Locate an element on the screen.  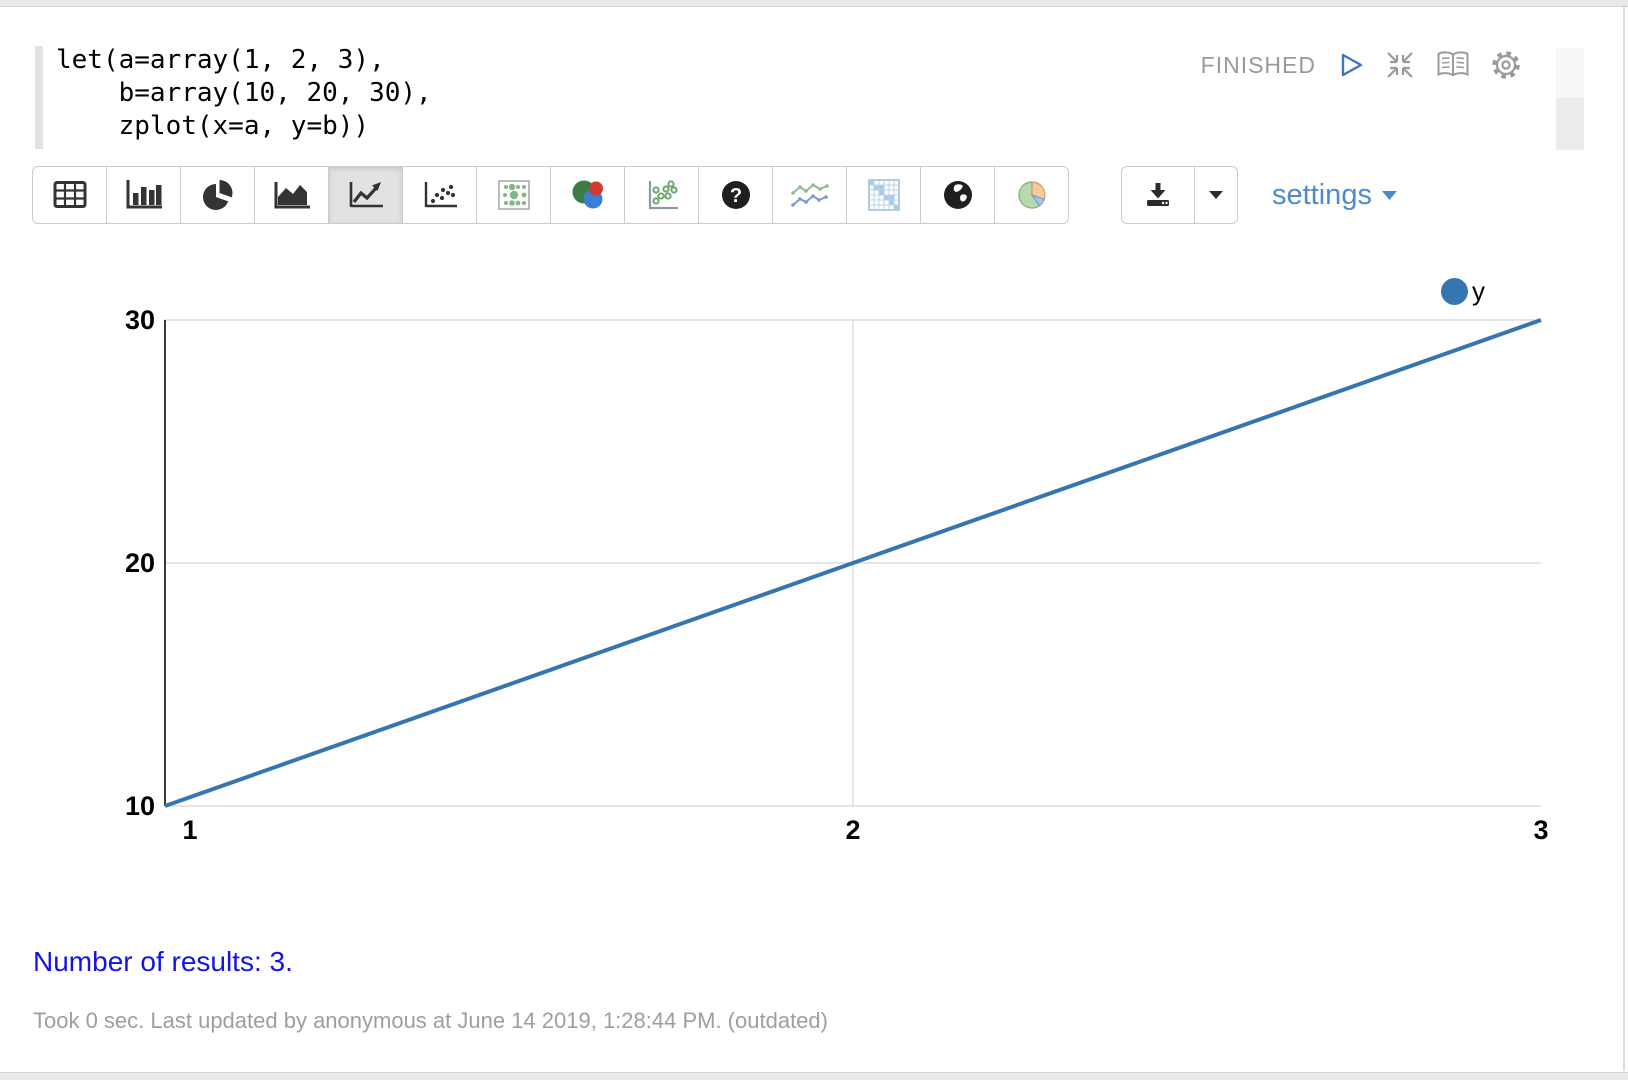
chart-type-venn-button is located at coordinates (587, 195).